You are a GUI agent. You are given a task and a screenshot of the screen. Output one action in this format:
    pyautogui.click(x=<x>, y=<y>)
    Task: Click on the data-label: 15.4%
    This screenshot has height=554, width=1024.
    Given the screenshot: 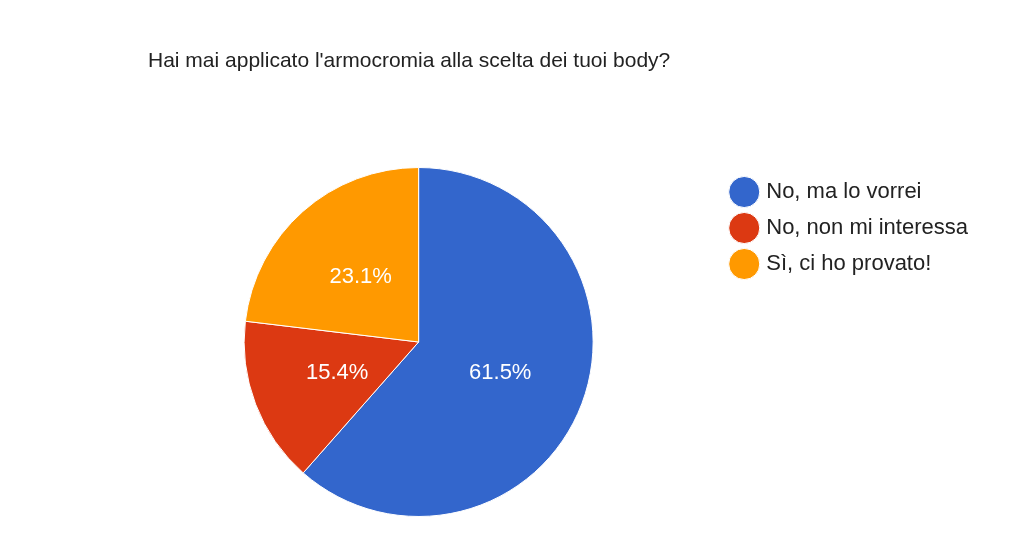 What is the action you would take?
    pyautogui.click(x=337, y=372)
    